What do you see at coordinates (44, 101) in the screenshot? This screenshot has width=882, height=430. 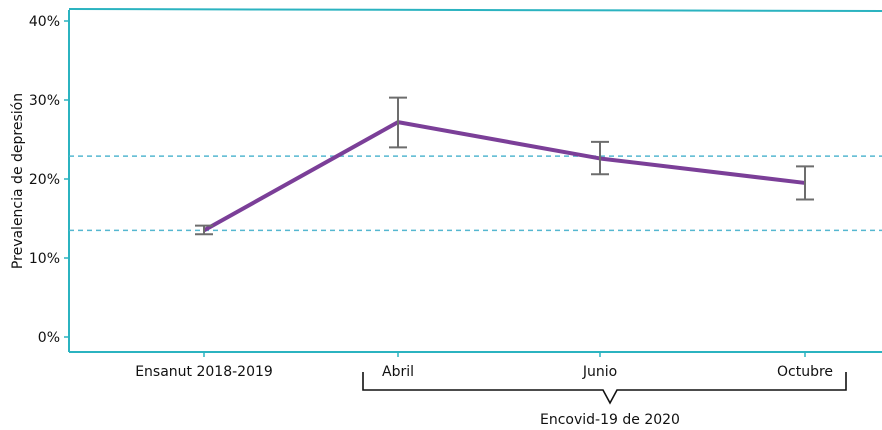 I see `y-tick-label: 30%` at bounding box center [44, 101].